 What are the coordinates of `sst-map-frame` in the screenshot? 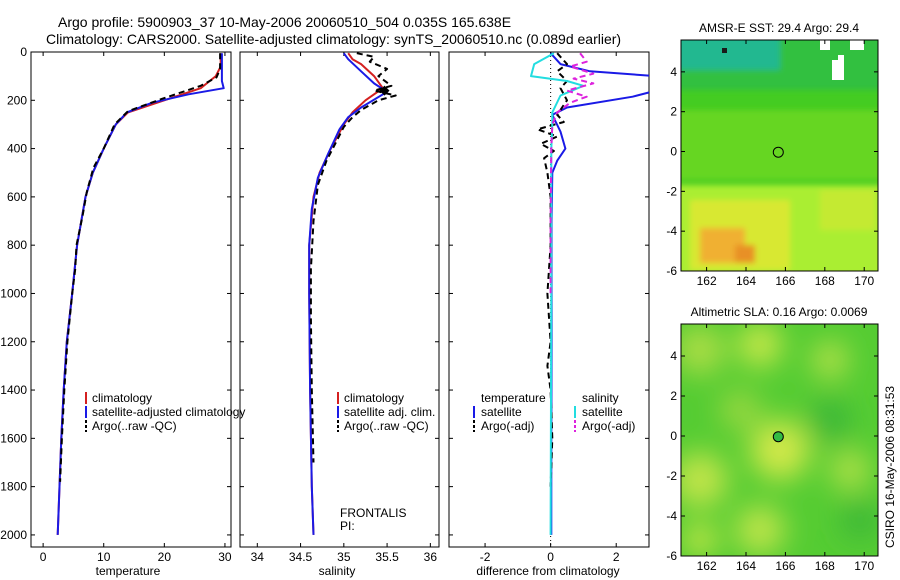 It's located at (779, 155).